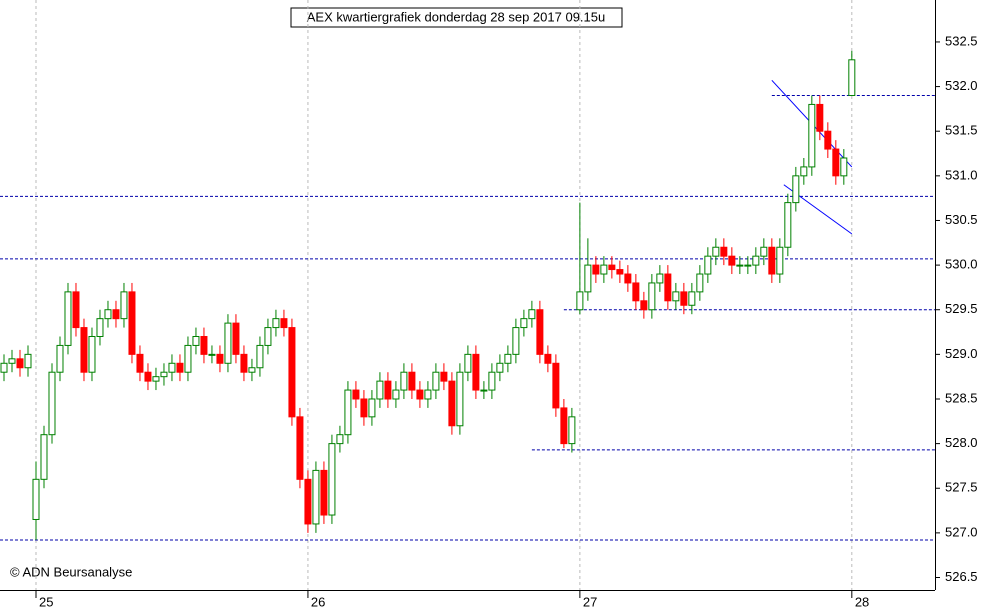  What do you see at coordinates (961, 85) in the screenshot?
I see `y-tick-label: 532.0` at bounding box center [961, 85].